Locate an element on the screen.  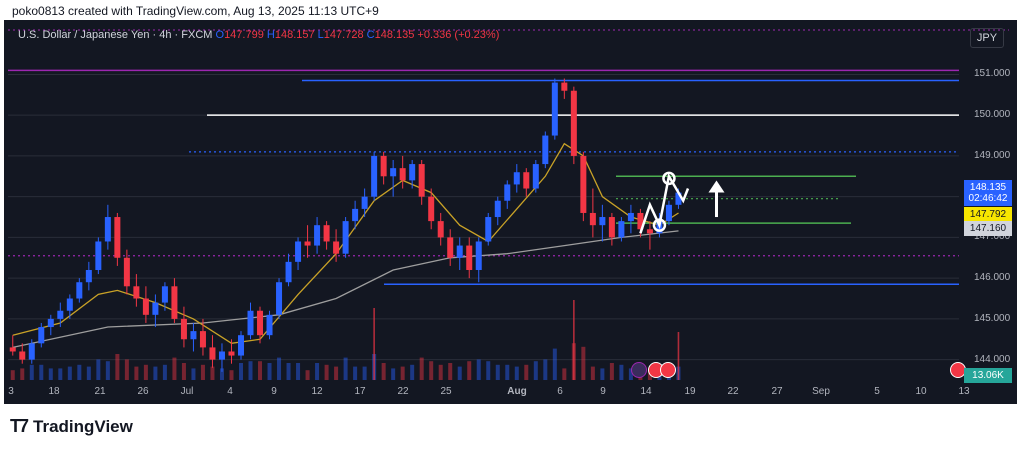
time-tick-label: 3 is located at coordinates (11, 391).